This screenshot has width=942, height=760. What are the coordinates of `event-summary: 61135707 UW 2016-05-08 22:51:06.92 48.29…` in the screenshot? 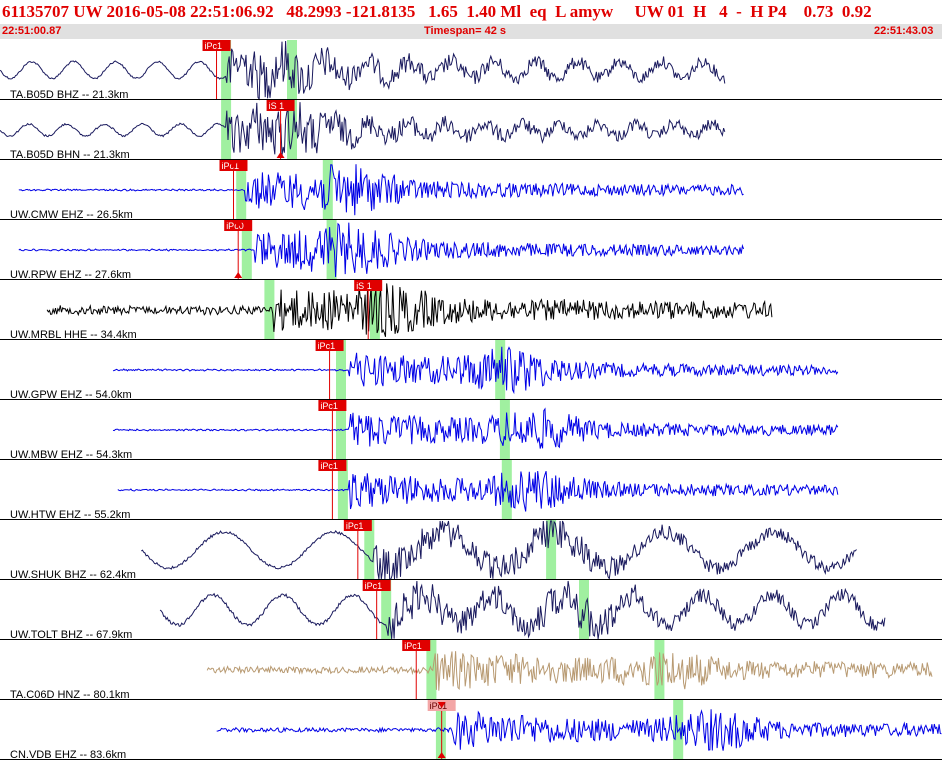 It's located at (437, 11).